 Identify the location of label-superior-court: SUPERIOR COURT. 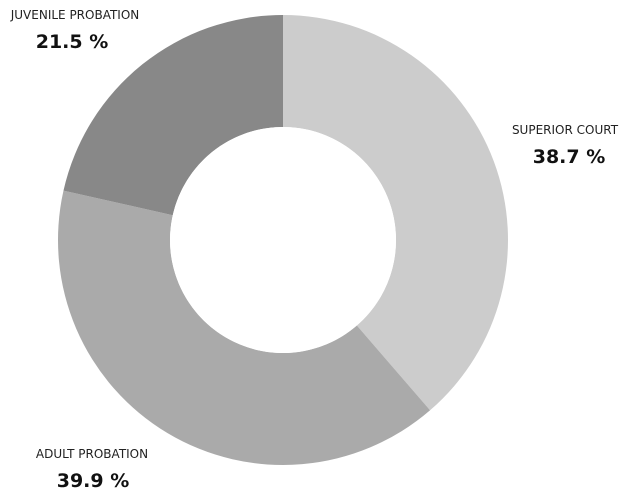
(565, 130).